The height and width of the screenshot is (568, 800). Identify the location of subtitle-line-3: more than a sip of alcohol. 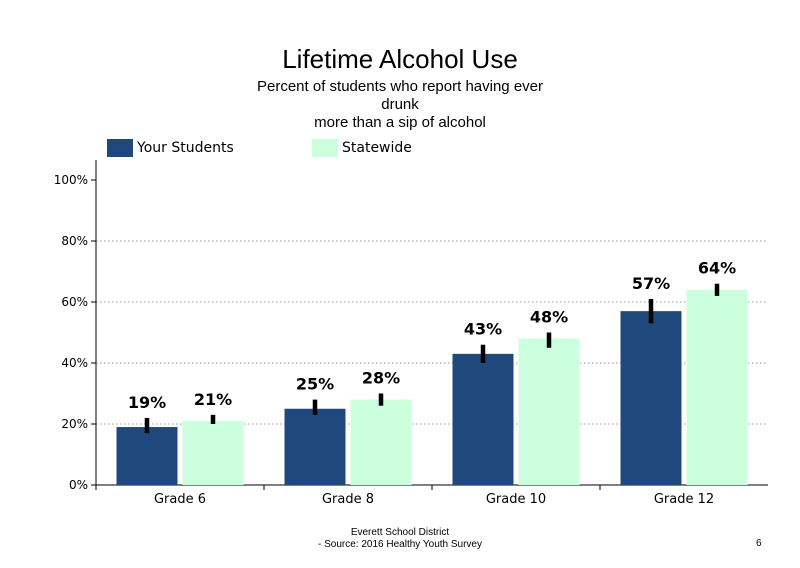
(400, 122).